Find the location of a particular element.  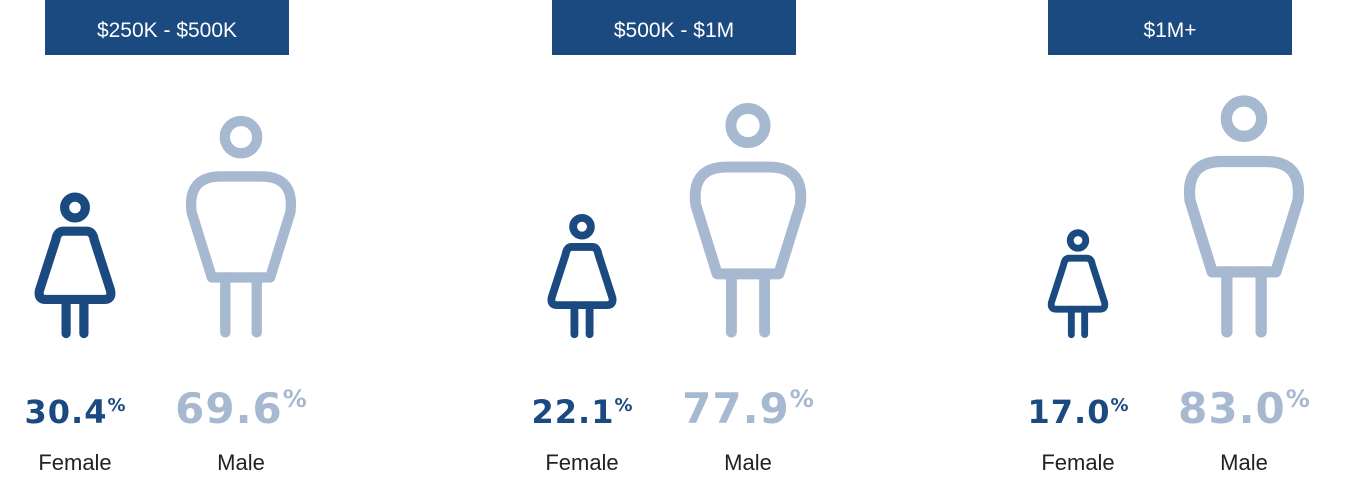

value-label: 17.0% is located at coordinates (1078, 412).